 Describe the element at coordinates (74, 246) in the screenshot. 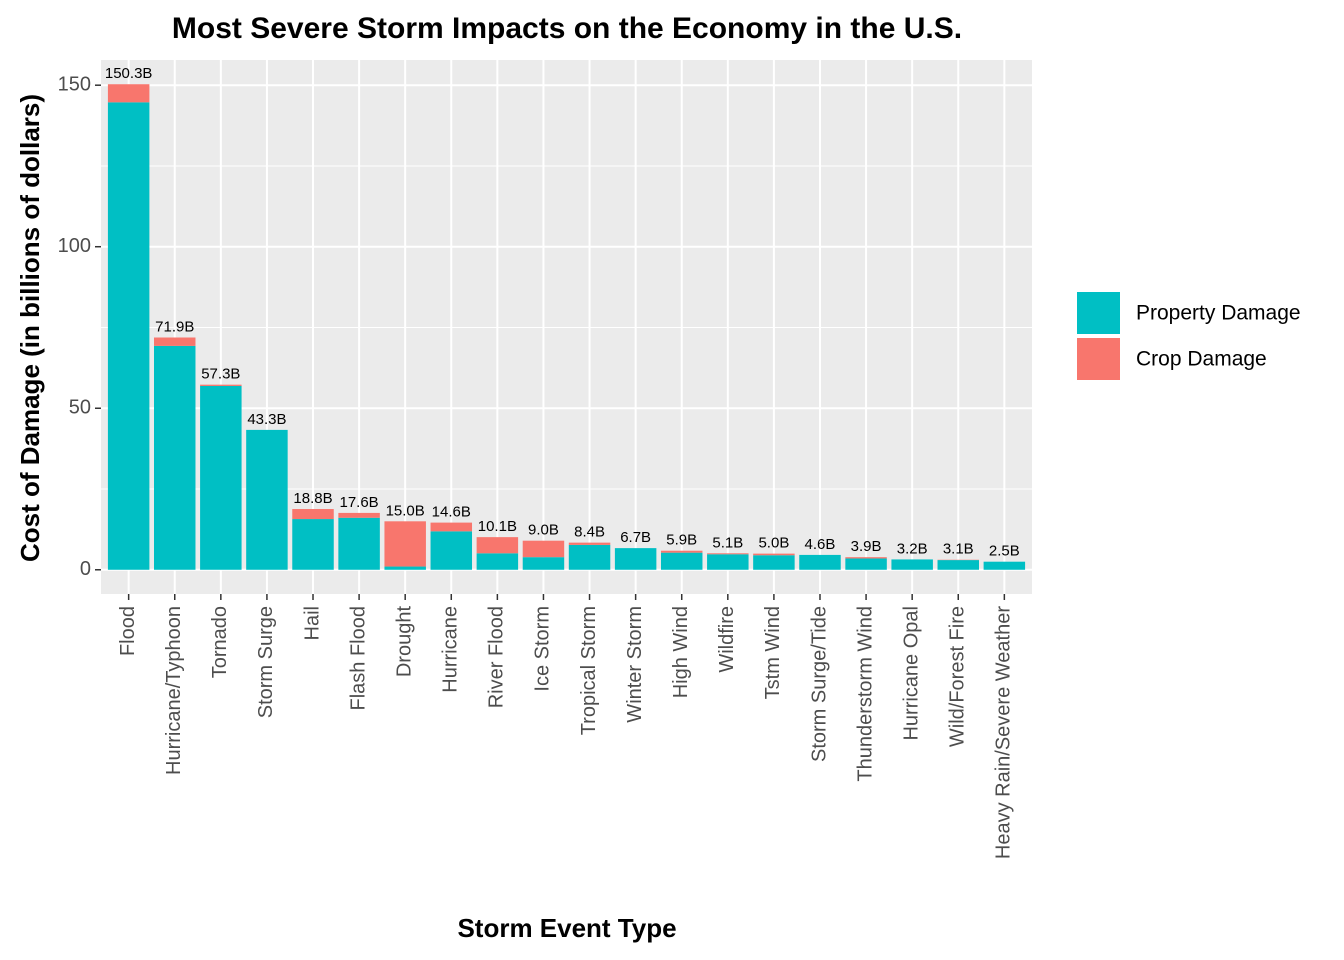

I see `y-tick-label: 100` at that location.